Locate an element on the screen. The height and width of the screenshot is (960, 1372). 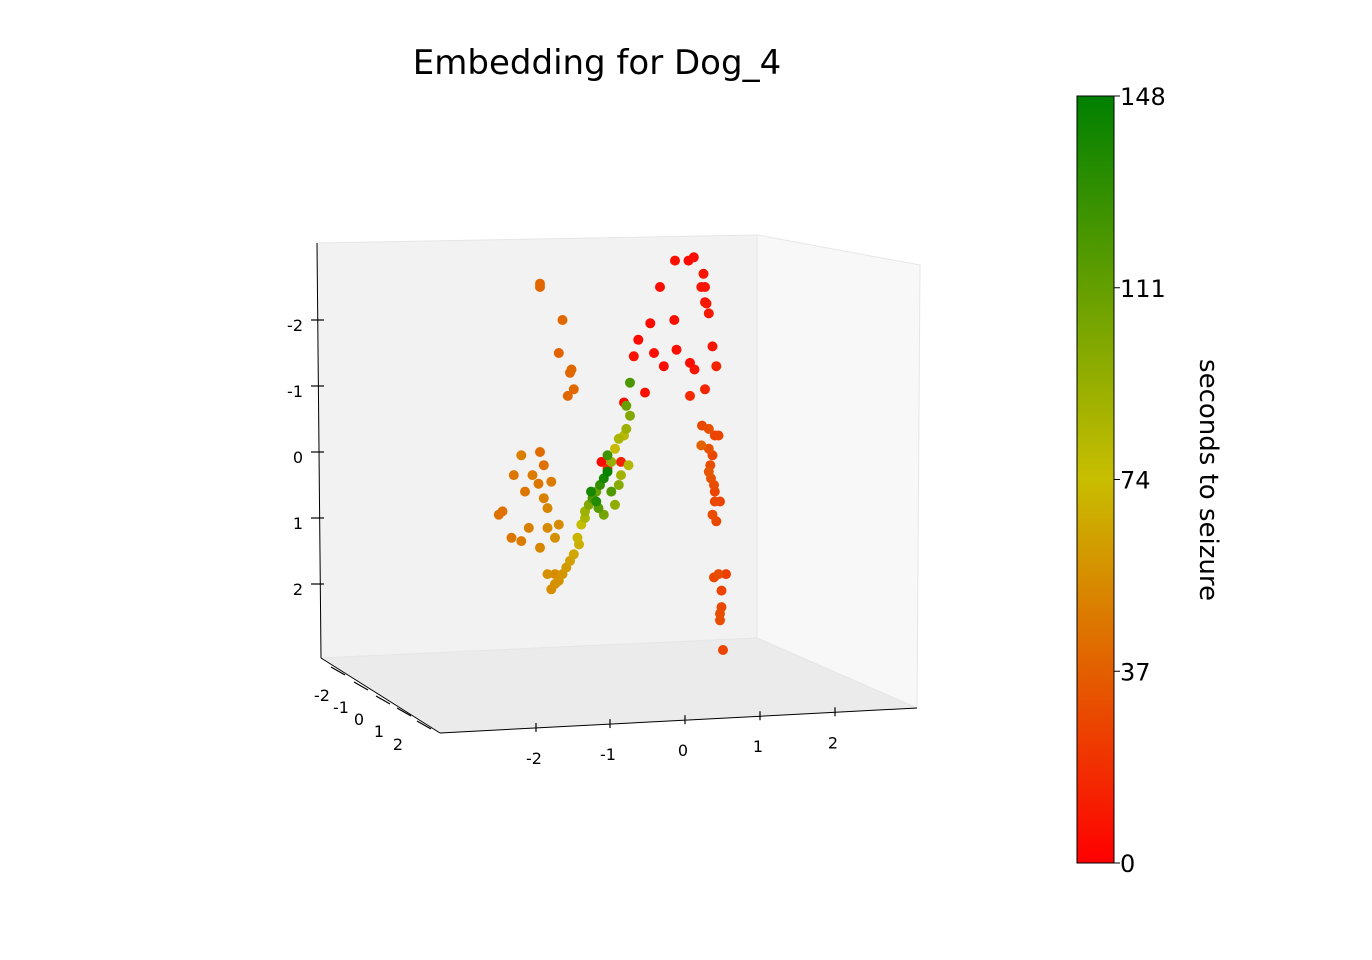
x-tick-label: 2 is located at coordinates (833, 742).